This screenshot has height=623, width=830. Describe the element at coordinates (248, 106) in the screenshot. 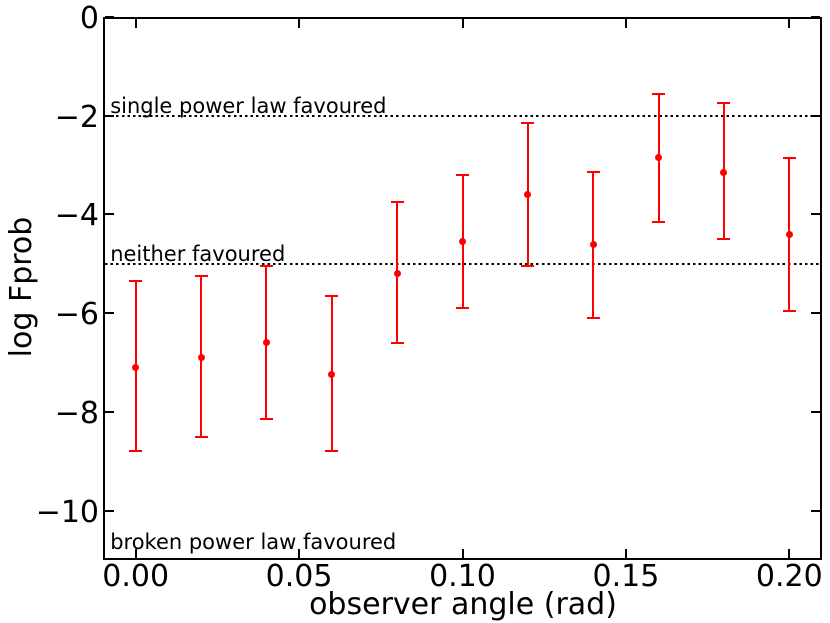

I see `annotation-single-power-law-favoured: single power law favoured` at that location.